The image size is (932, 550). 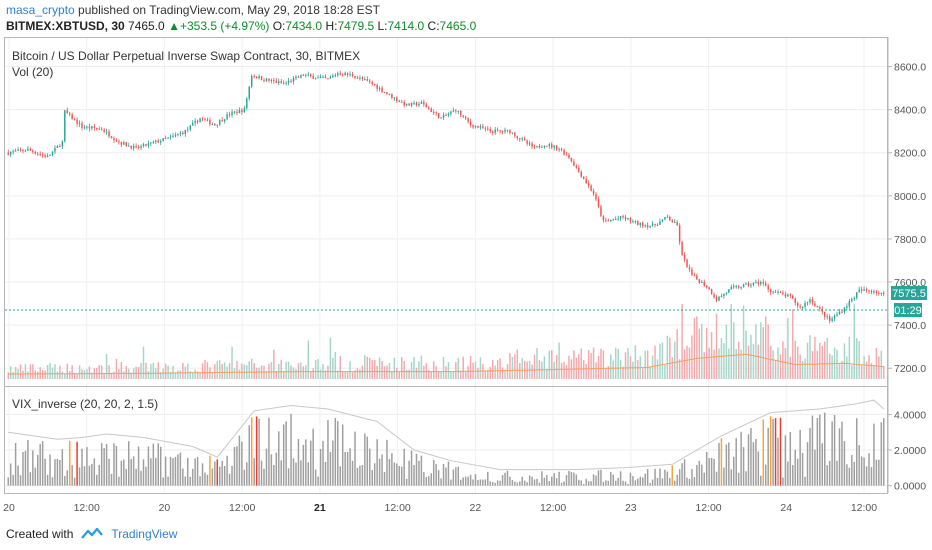 I want to click on symbol-label: BITMEX:XBTUSD, 30, so click(x=65, y=26).